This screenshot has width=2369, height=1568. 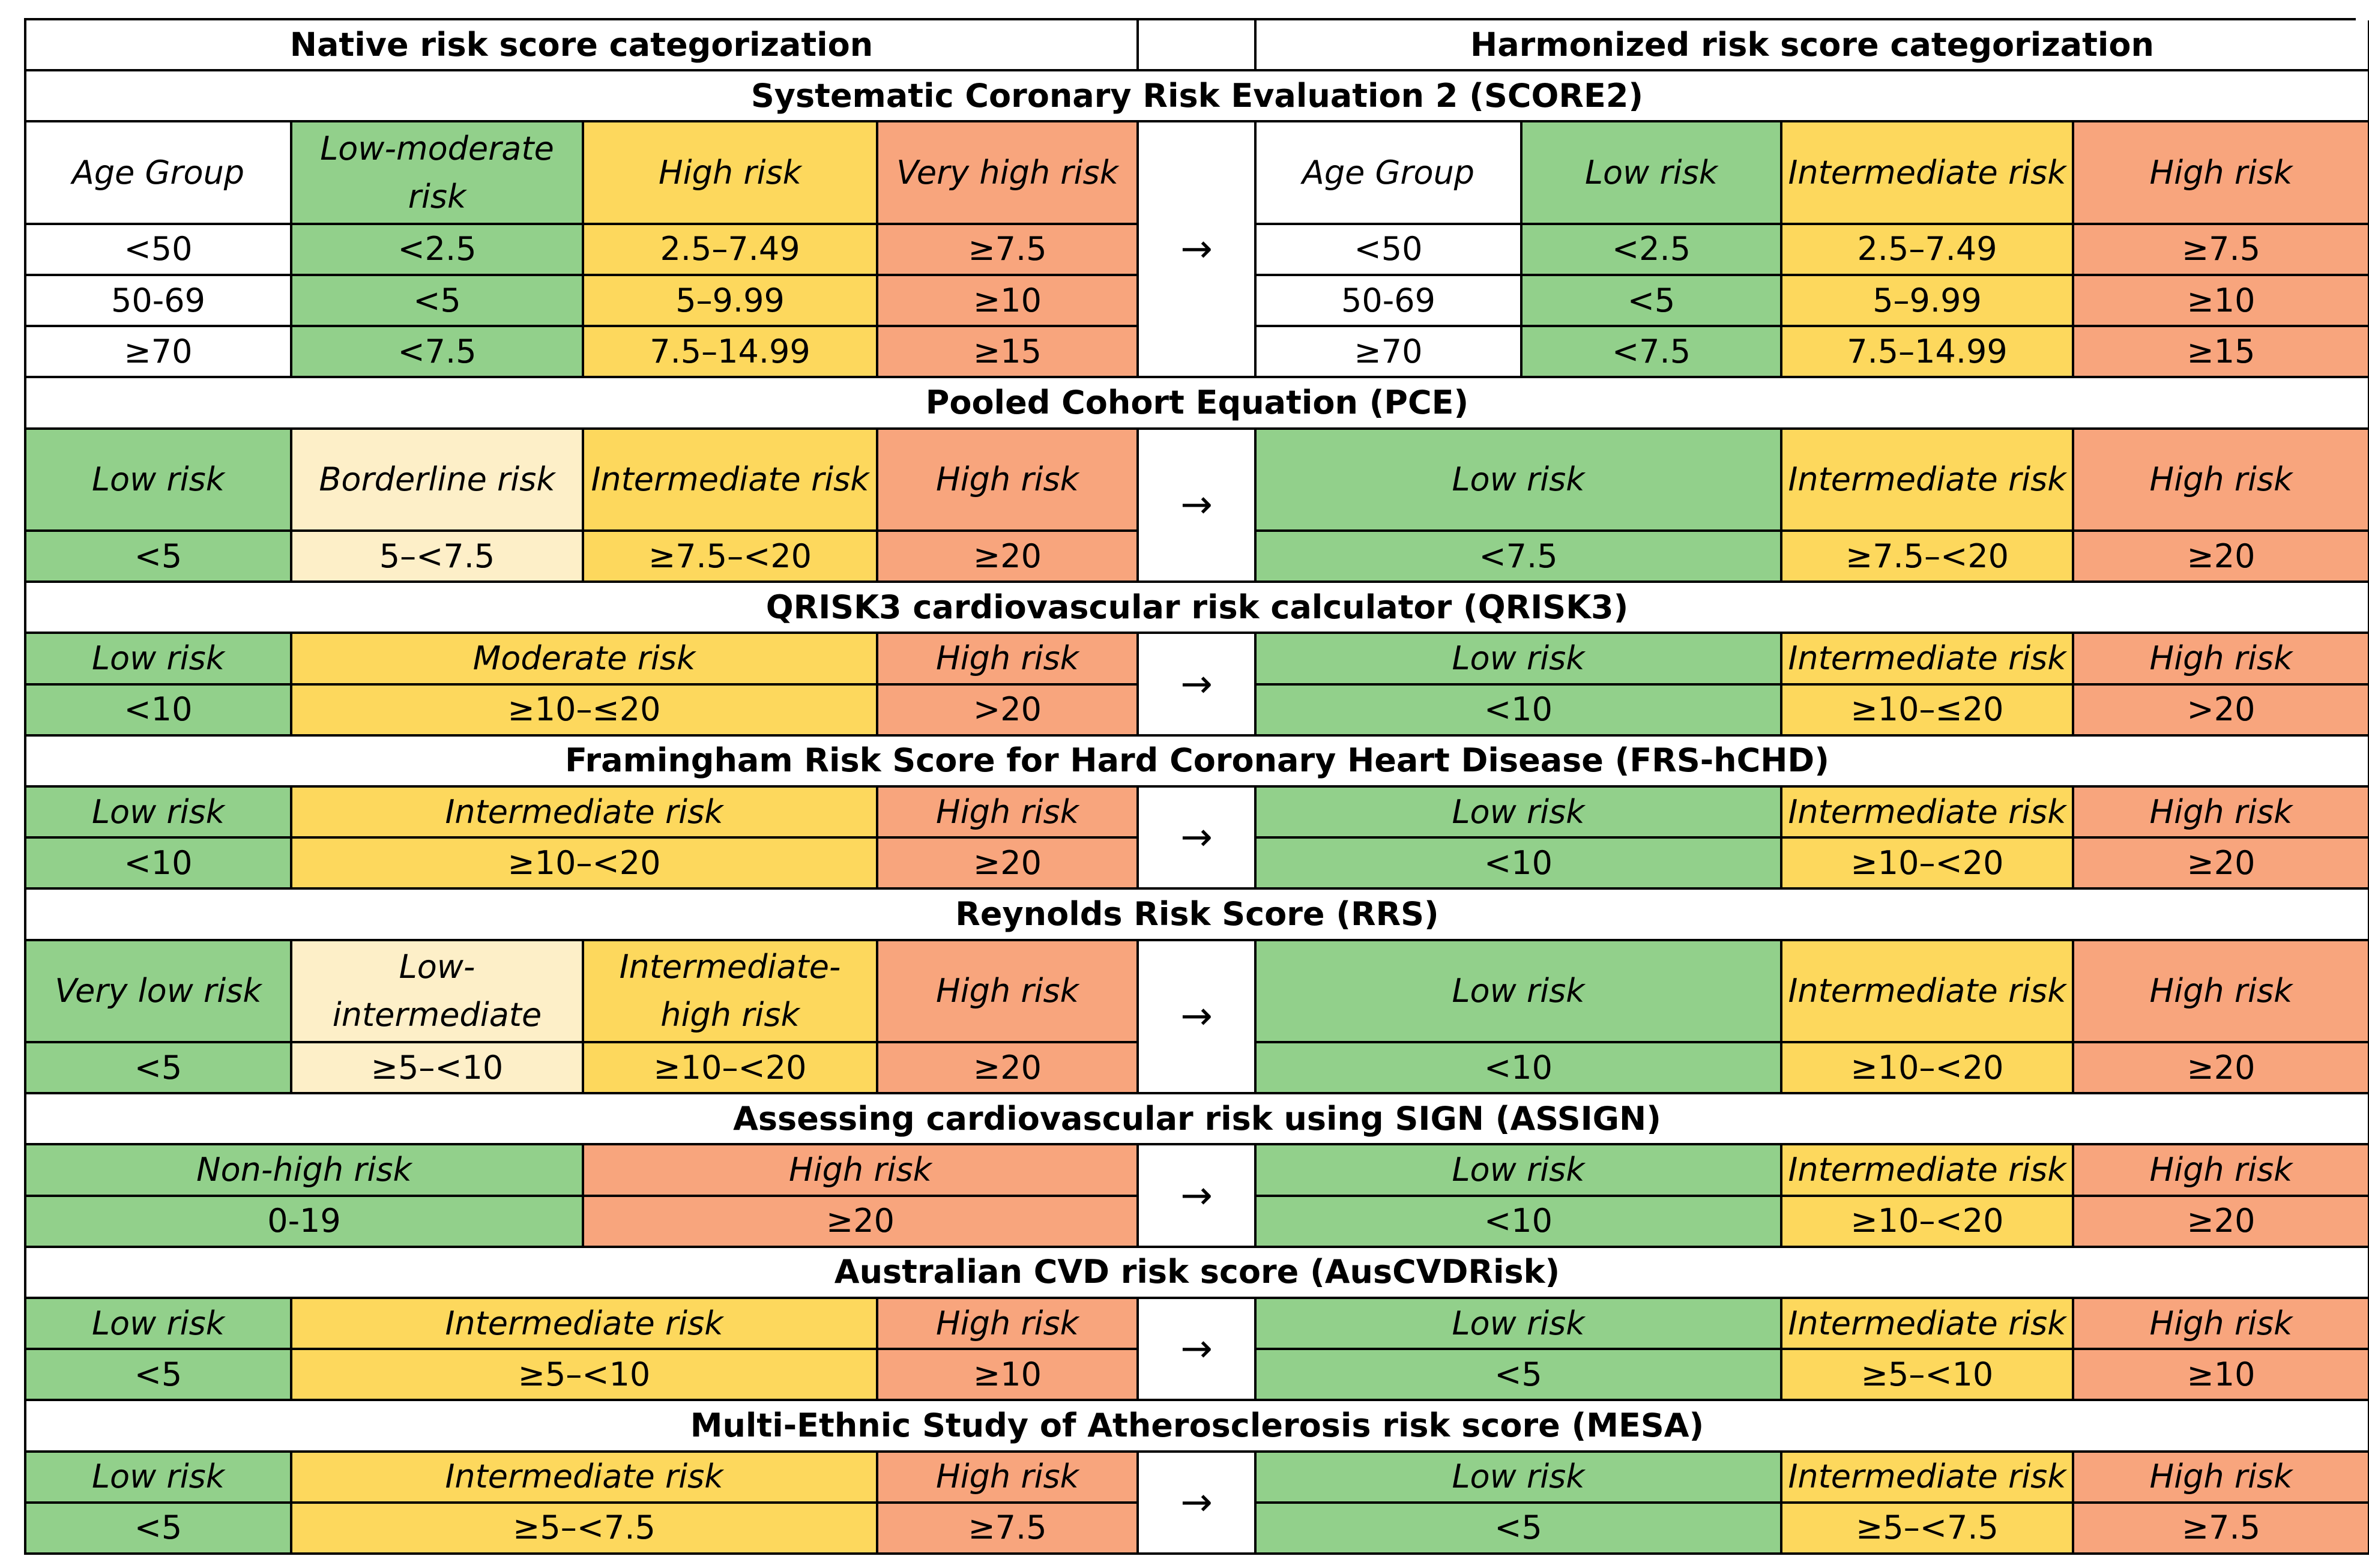 I want to click on qrisk3-arrow-icon: →, so click(x=1198, y=685).